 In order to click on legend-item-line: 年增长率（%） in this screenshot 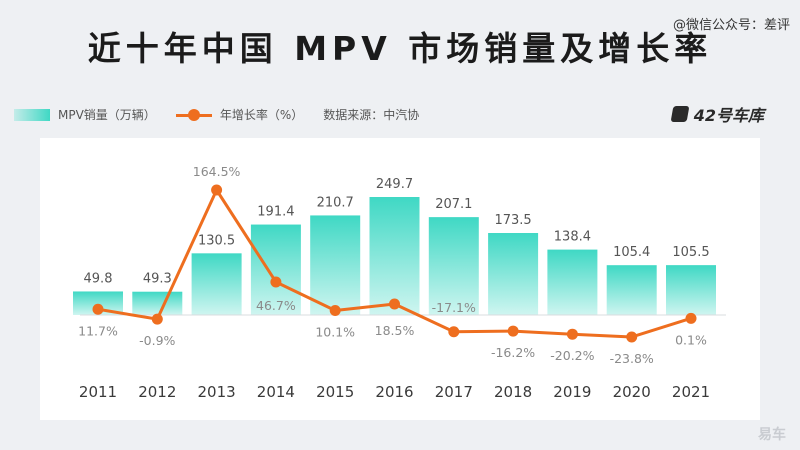, I will do `click(239, 114)`.